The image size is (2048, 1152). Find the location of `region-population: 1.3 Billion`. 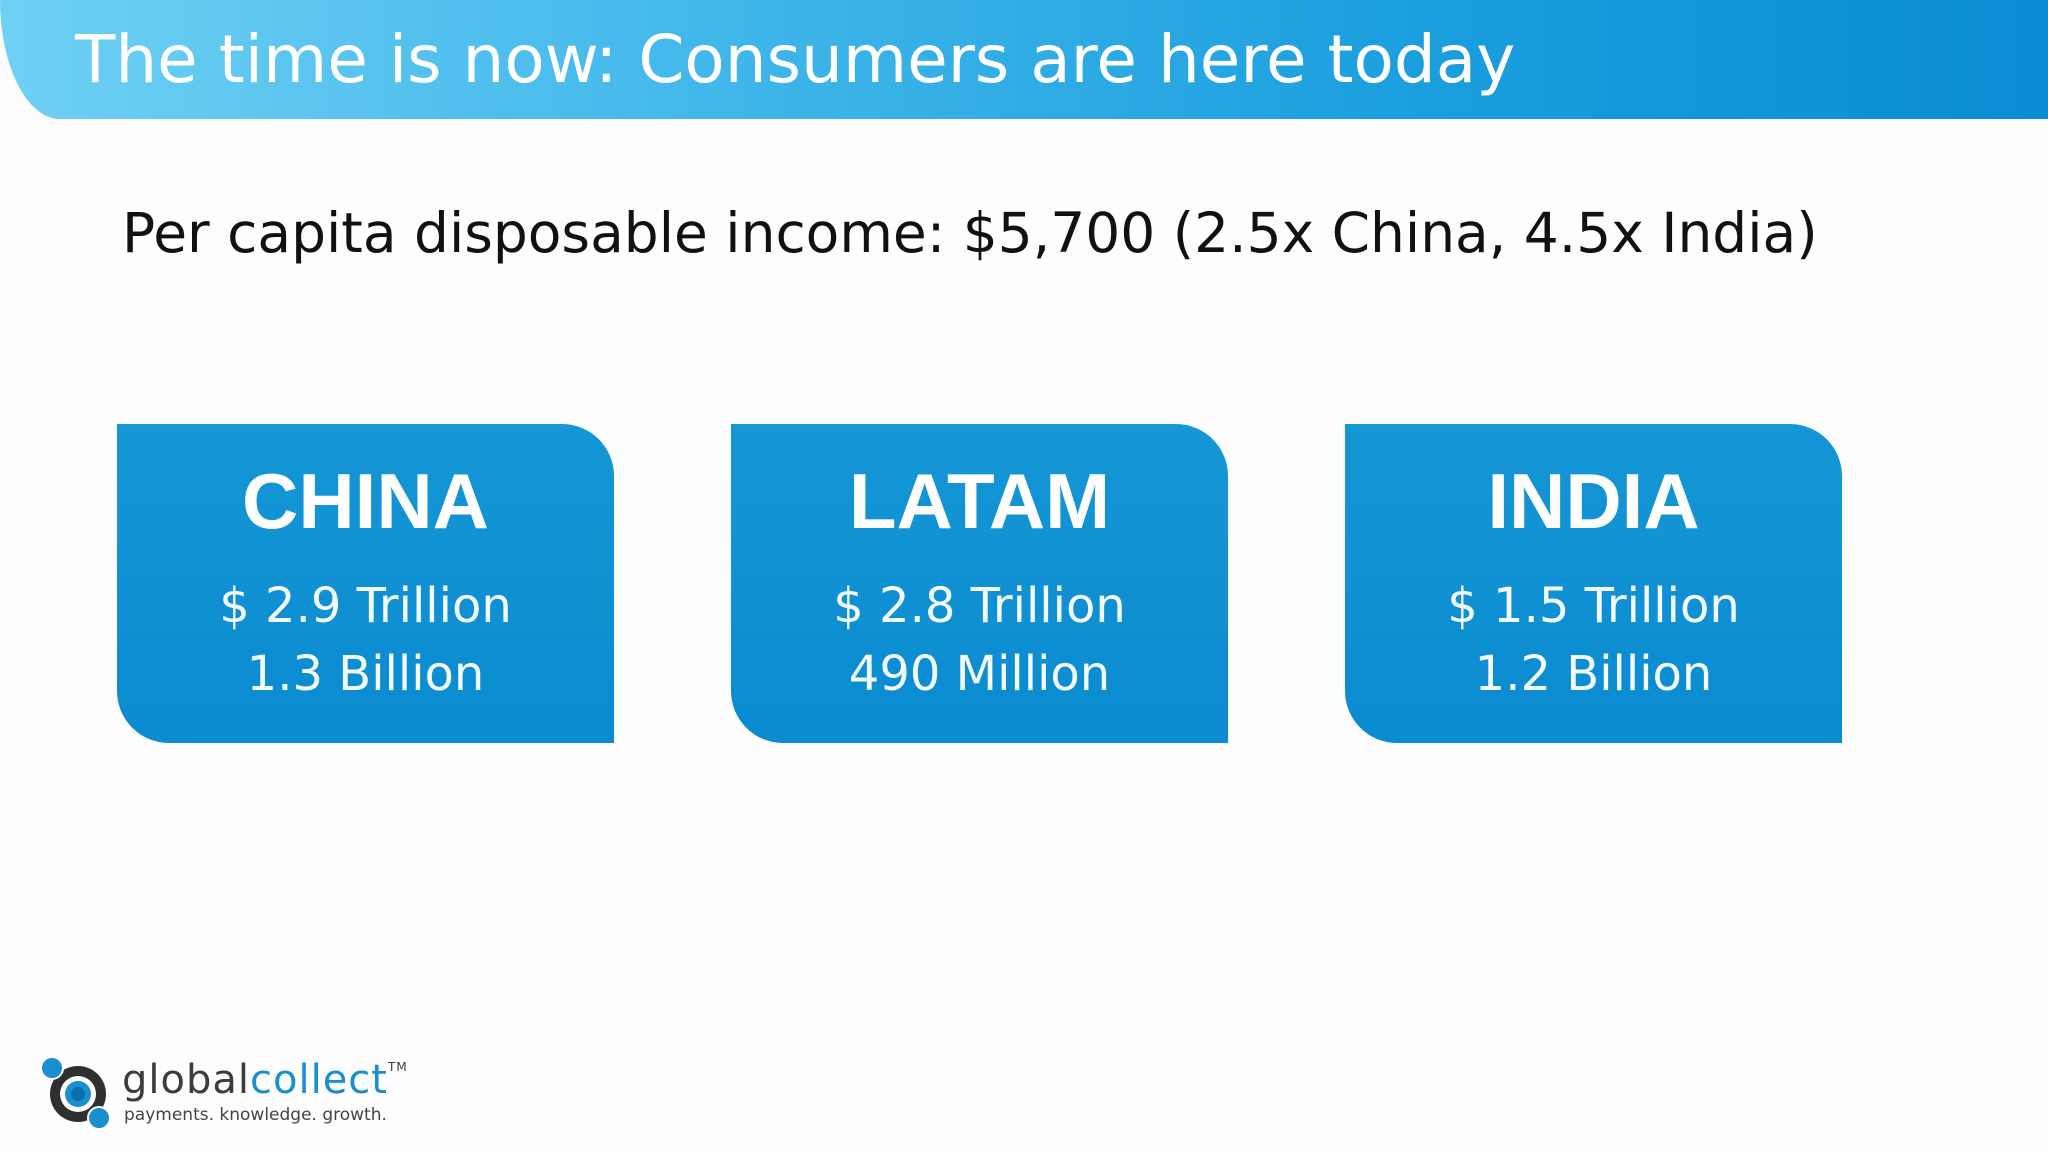

region-population: 1.3 Billion is located at coordinates (365, 674).